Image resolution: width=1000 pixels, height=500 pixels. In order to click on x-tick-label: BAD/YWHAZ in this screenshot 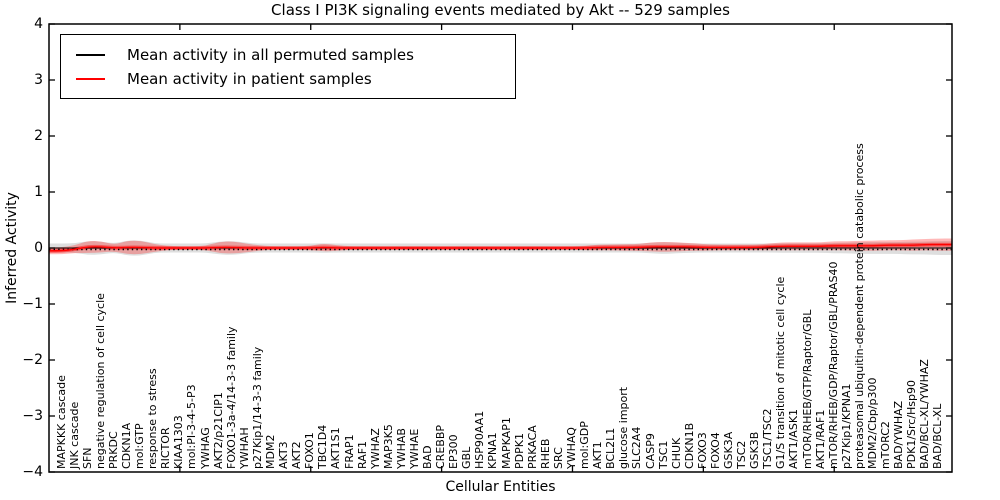, I will do `click(899, 434)`.